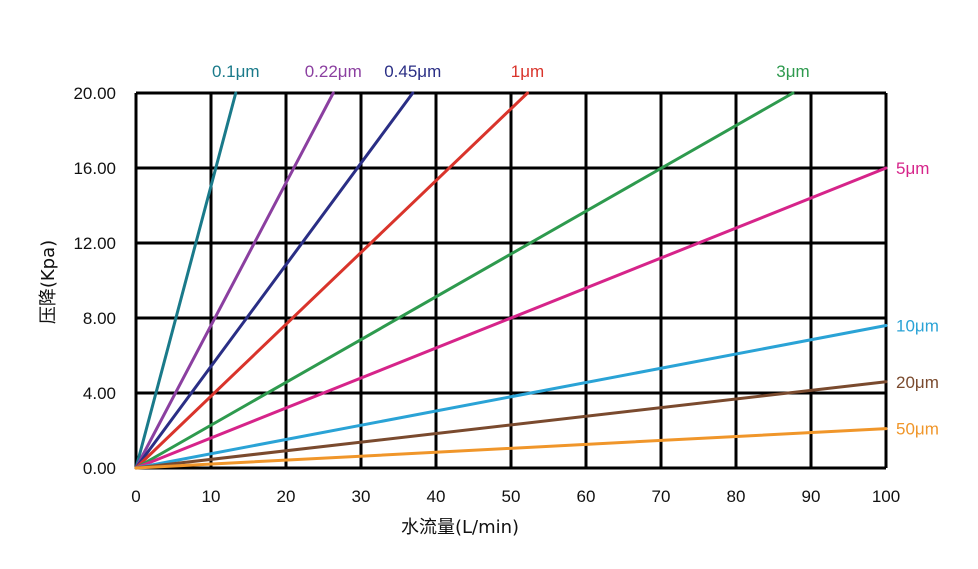 The image size is (978, 569). What do you see at coordinates (912, 168) in the screenshot?
I see `series-label: 5μm` at bounding box center [912, 168].